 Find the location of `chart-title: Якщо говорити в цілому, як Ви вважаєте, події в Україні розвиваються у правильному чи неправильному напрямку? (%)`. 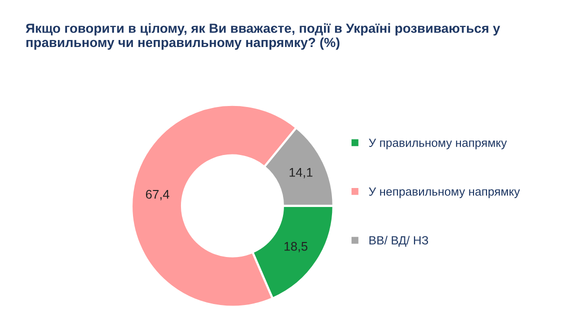

chart-title: Якщо говорити в цілому, як Ви вважаєте, події в Україні розвиваються у правильному чи неправильному напрямку? (%) is located at coordinates (263, 36).